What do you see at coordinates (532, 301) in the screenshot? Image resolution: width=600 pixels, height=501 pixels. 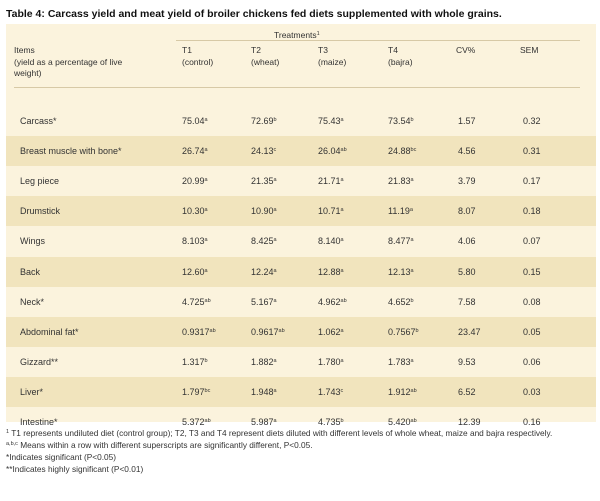 I see `cell-sem: 0.08` at bounding box center [532, 301].